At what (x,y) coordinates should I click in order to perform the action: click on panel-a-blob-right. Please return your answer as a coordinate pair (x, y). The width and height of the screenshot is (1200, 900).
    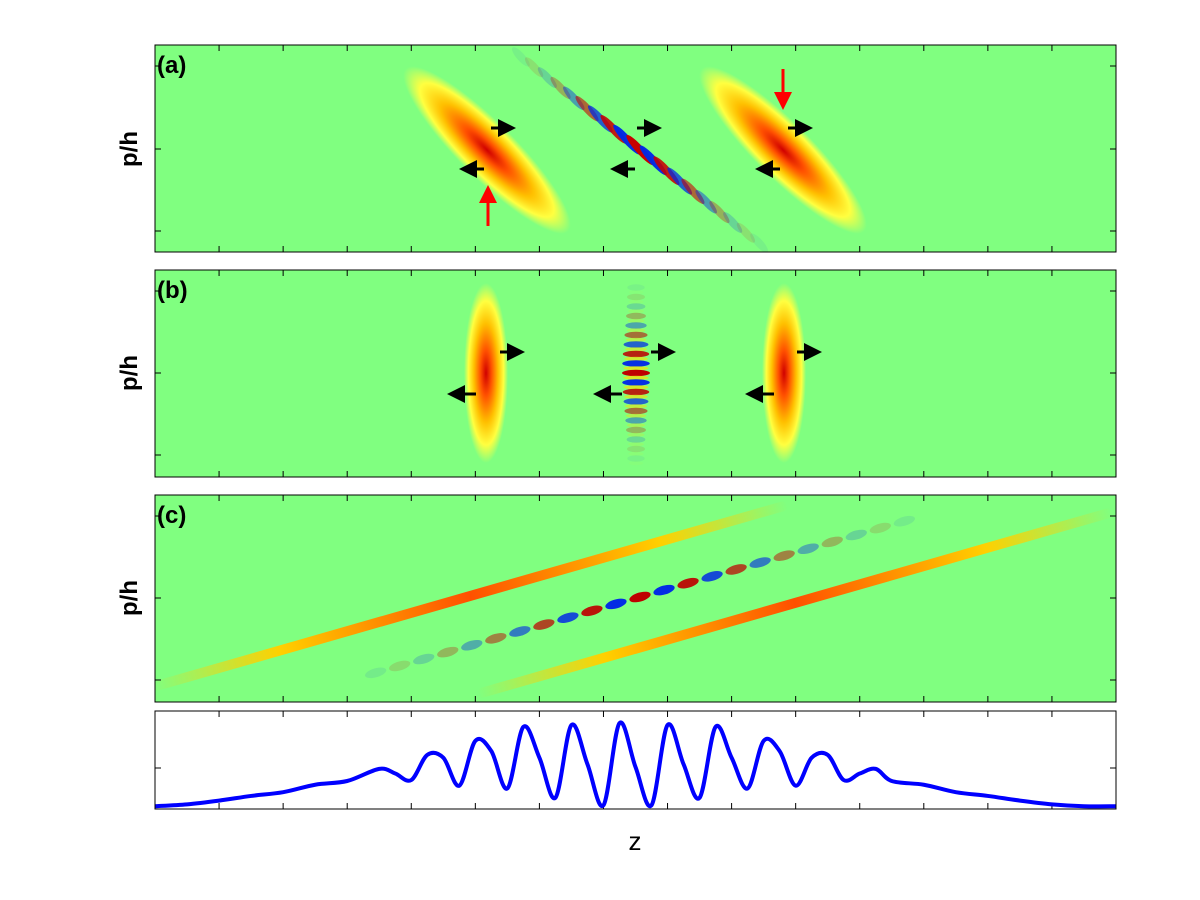
    Looking at the image, I should click on (783, 150).